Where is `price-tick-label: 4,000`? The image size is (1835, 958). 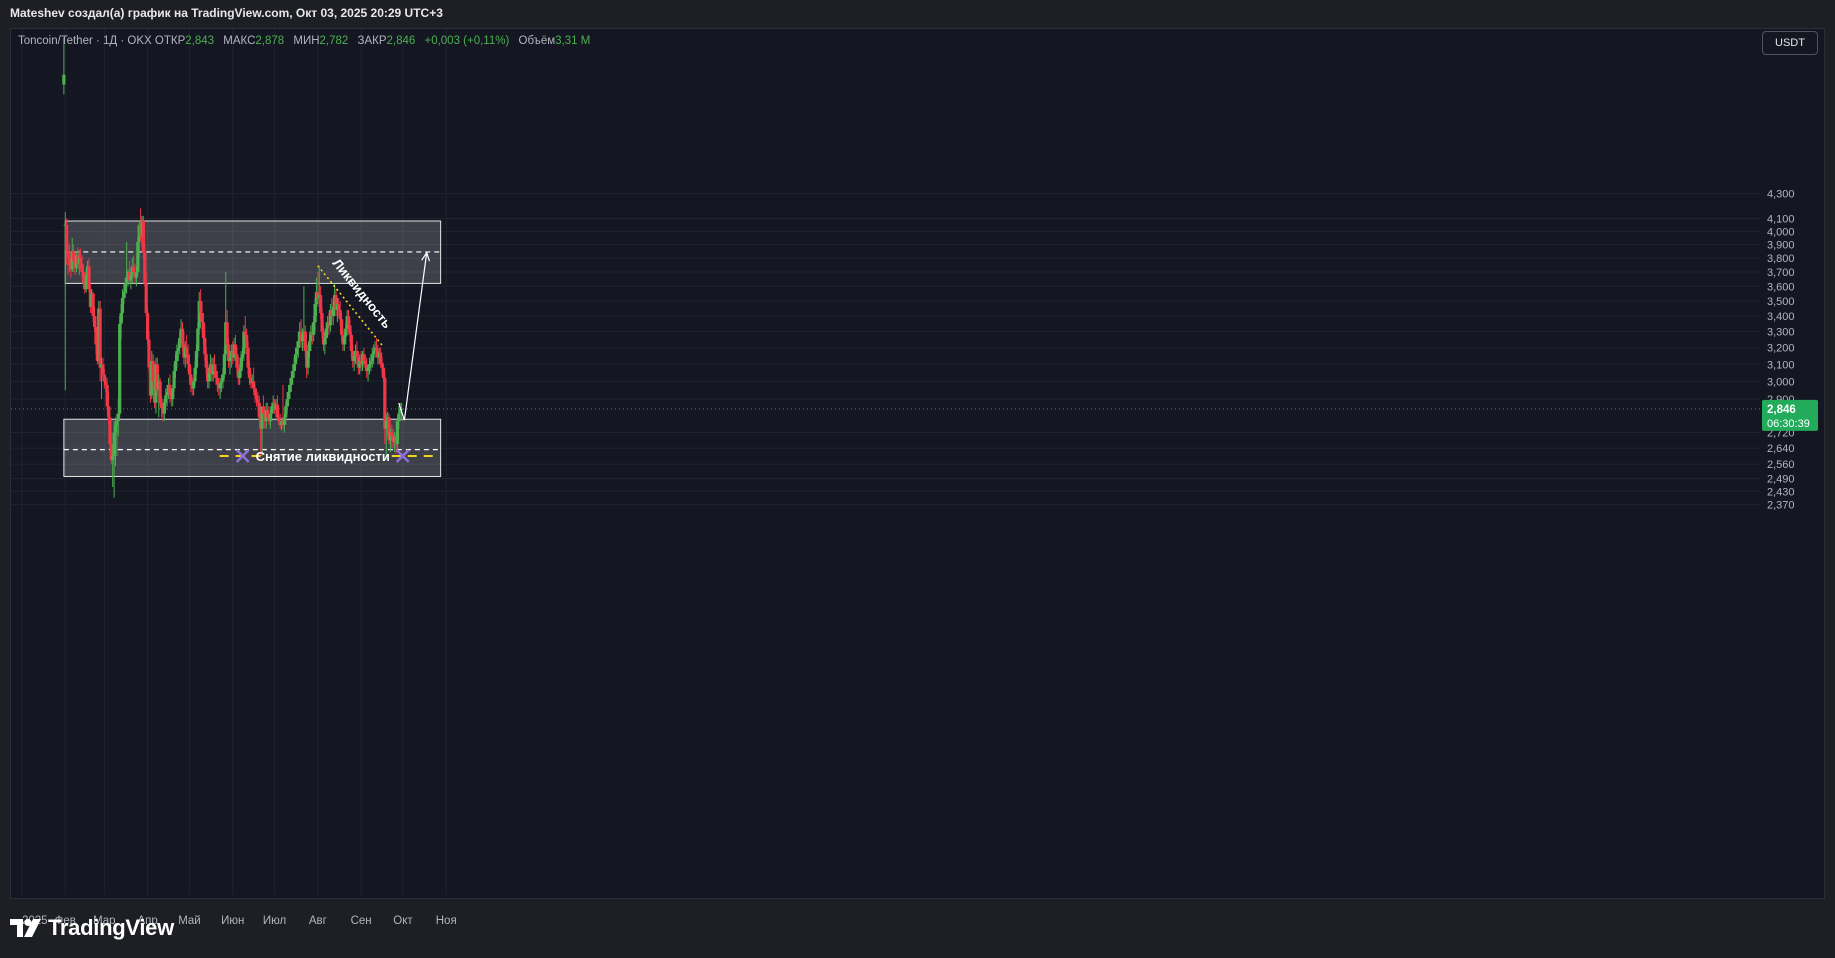 price-tick-label: 4,000 is located at coordinates (1781, 232).